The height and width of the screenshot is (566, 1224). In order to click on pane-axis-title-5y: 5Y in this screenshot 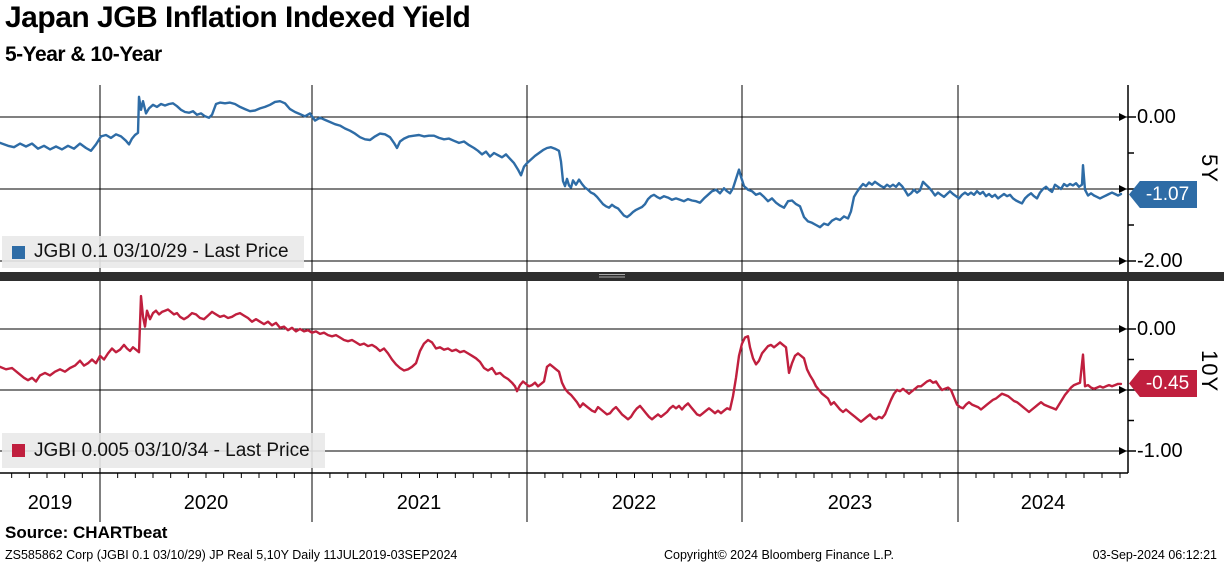, I will do `click(1209, 168)`.